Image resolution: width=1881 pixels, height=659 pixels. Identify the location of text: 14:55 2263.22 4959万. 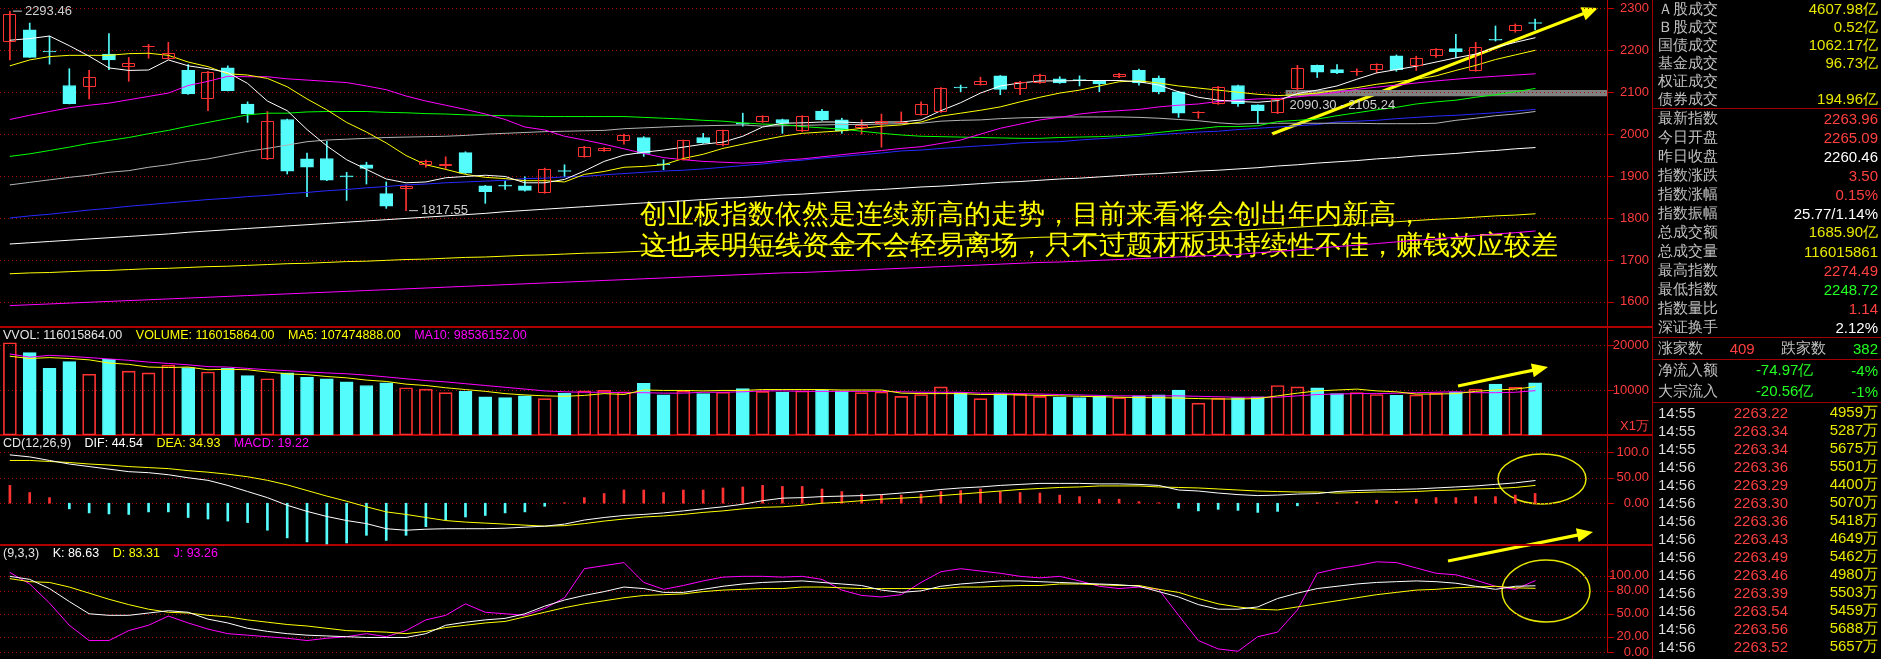
(1768, 411).